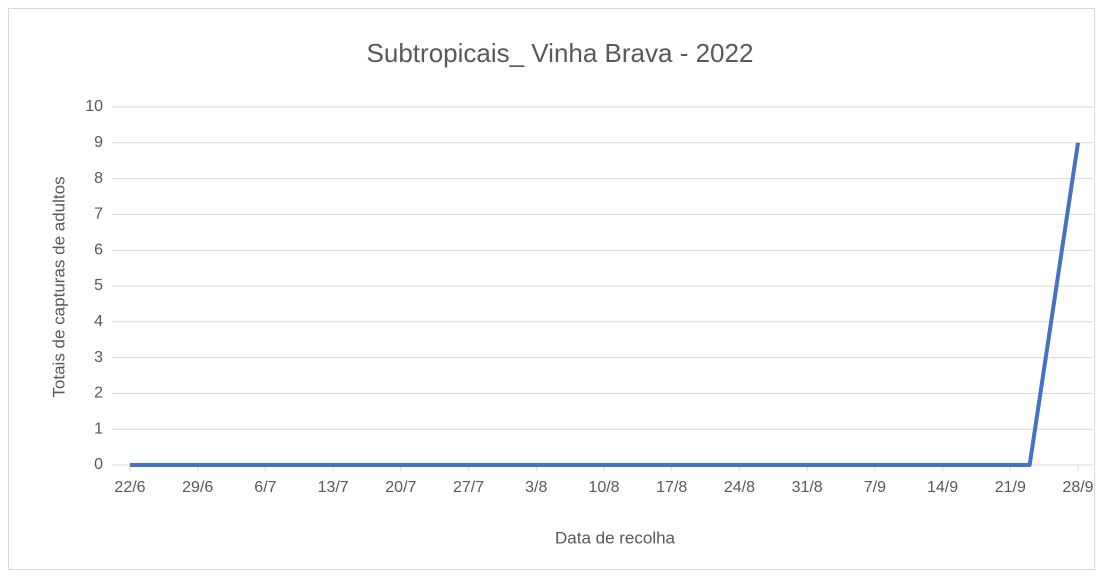  Describe the element at coordinates (98, 142) in the screenshot. I see `y-tick-label: 9` at that location.